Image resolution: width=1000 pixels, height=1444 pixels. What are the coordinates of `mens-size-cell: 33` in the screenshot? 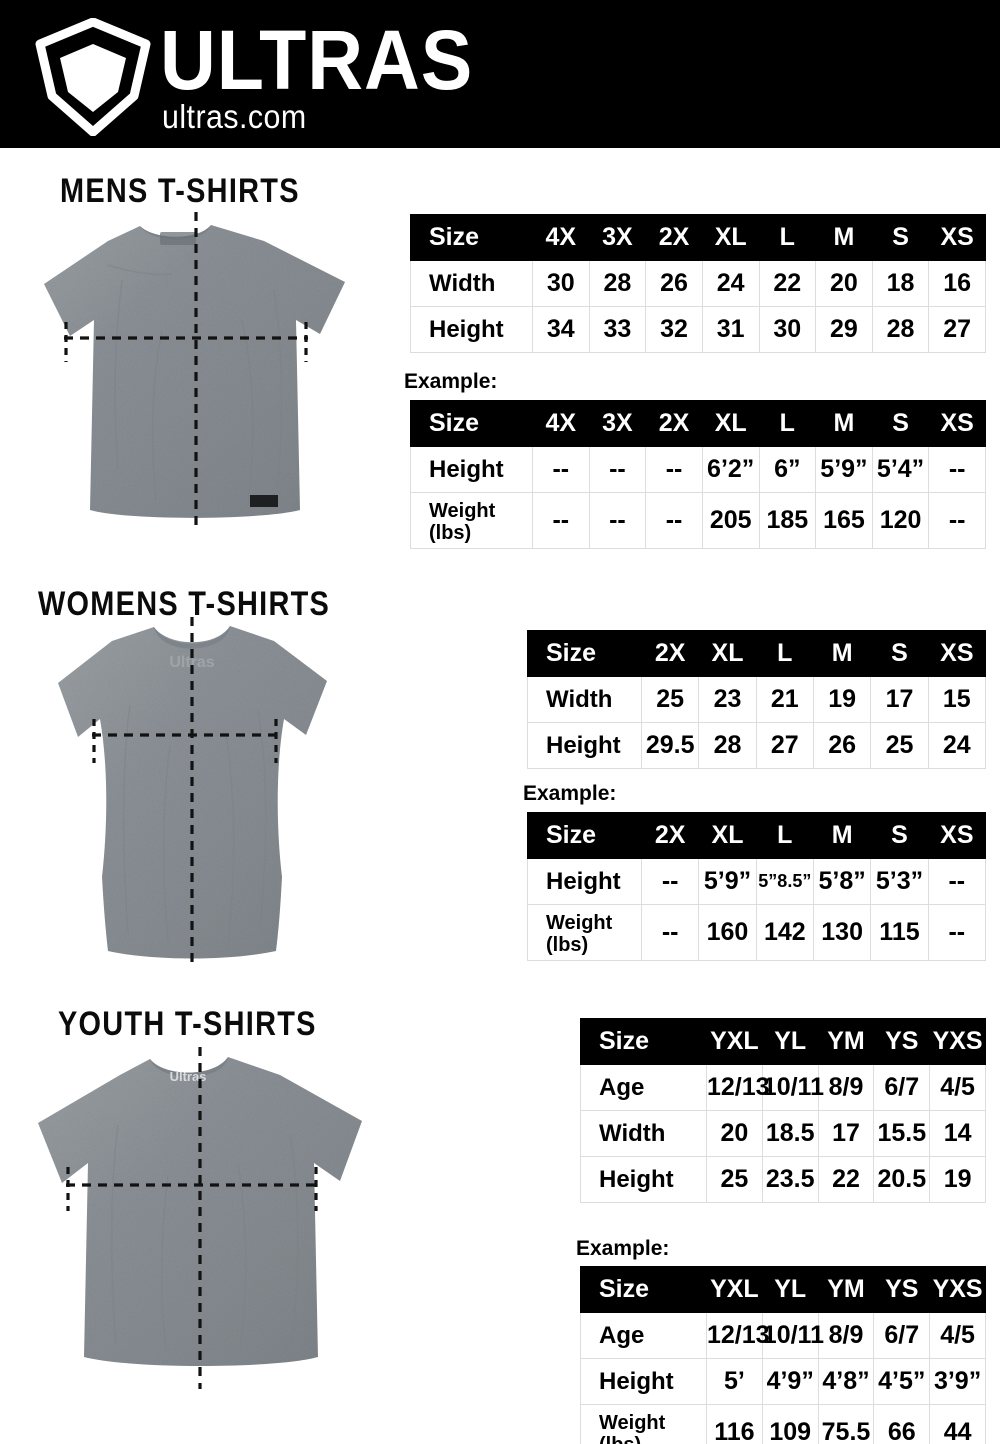 It's located at (617, 329).